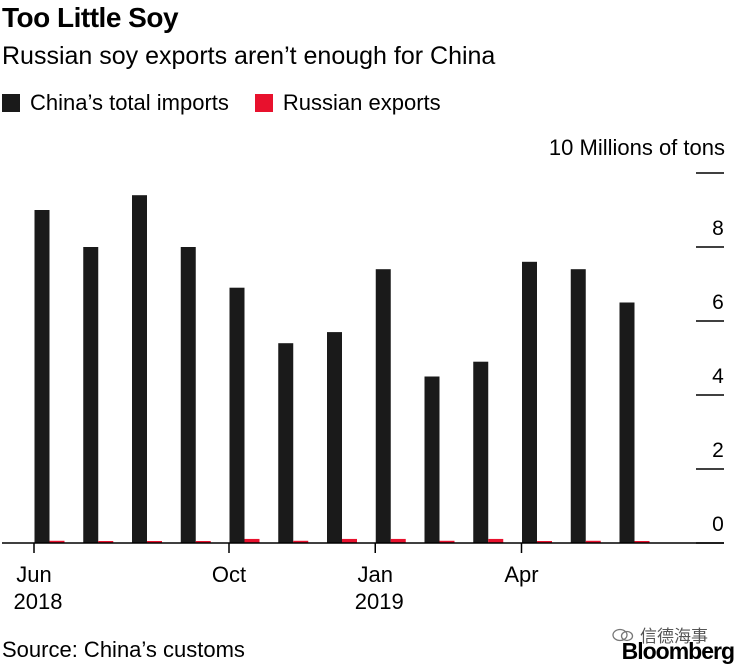 The height and width of the screenshot is (665, 740). Describe the element at coordinates (623, 634) in the screenshot. I see `wechat-icon` at that location.